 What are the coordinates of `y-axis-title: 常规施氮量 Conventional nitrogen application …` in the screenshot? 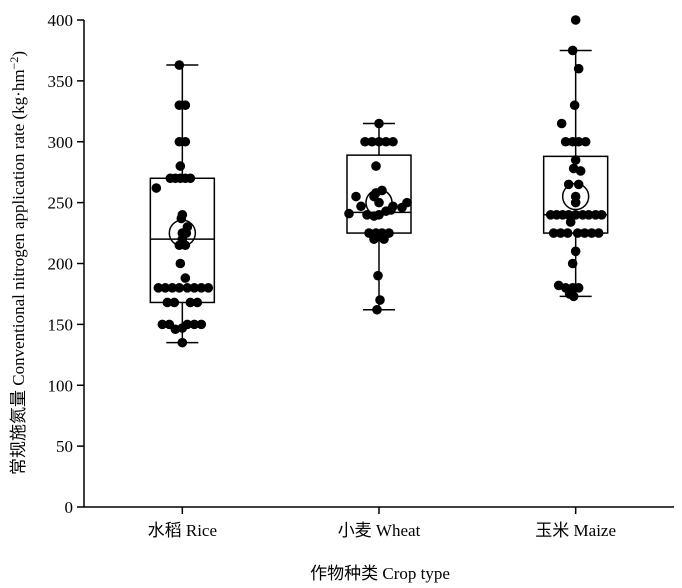 It's located at (17, 263).